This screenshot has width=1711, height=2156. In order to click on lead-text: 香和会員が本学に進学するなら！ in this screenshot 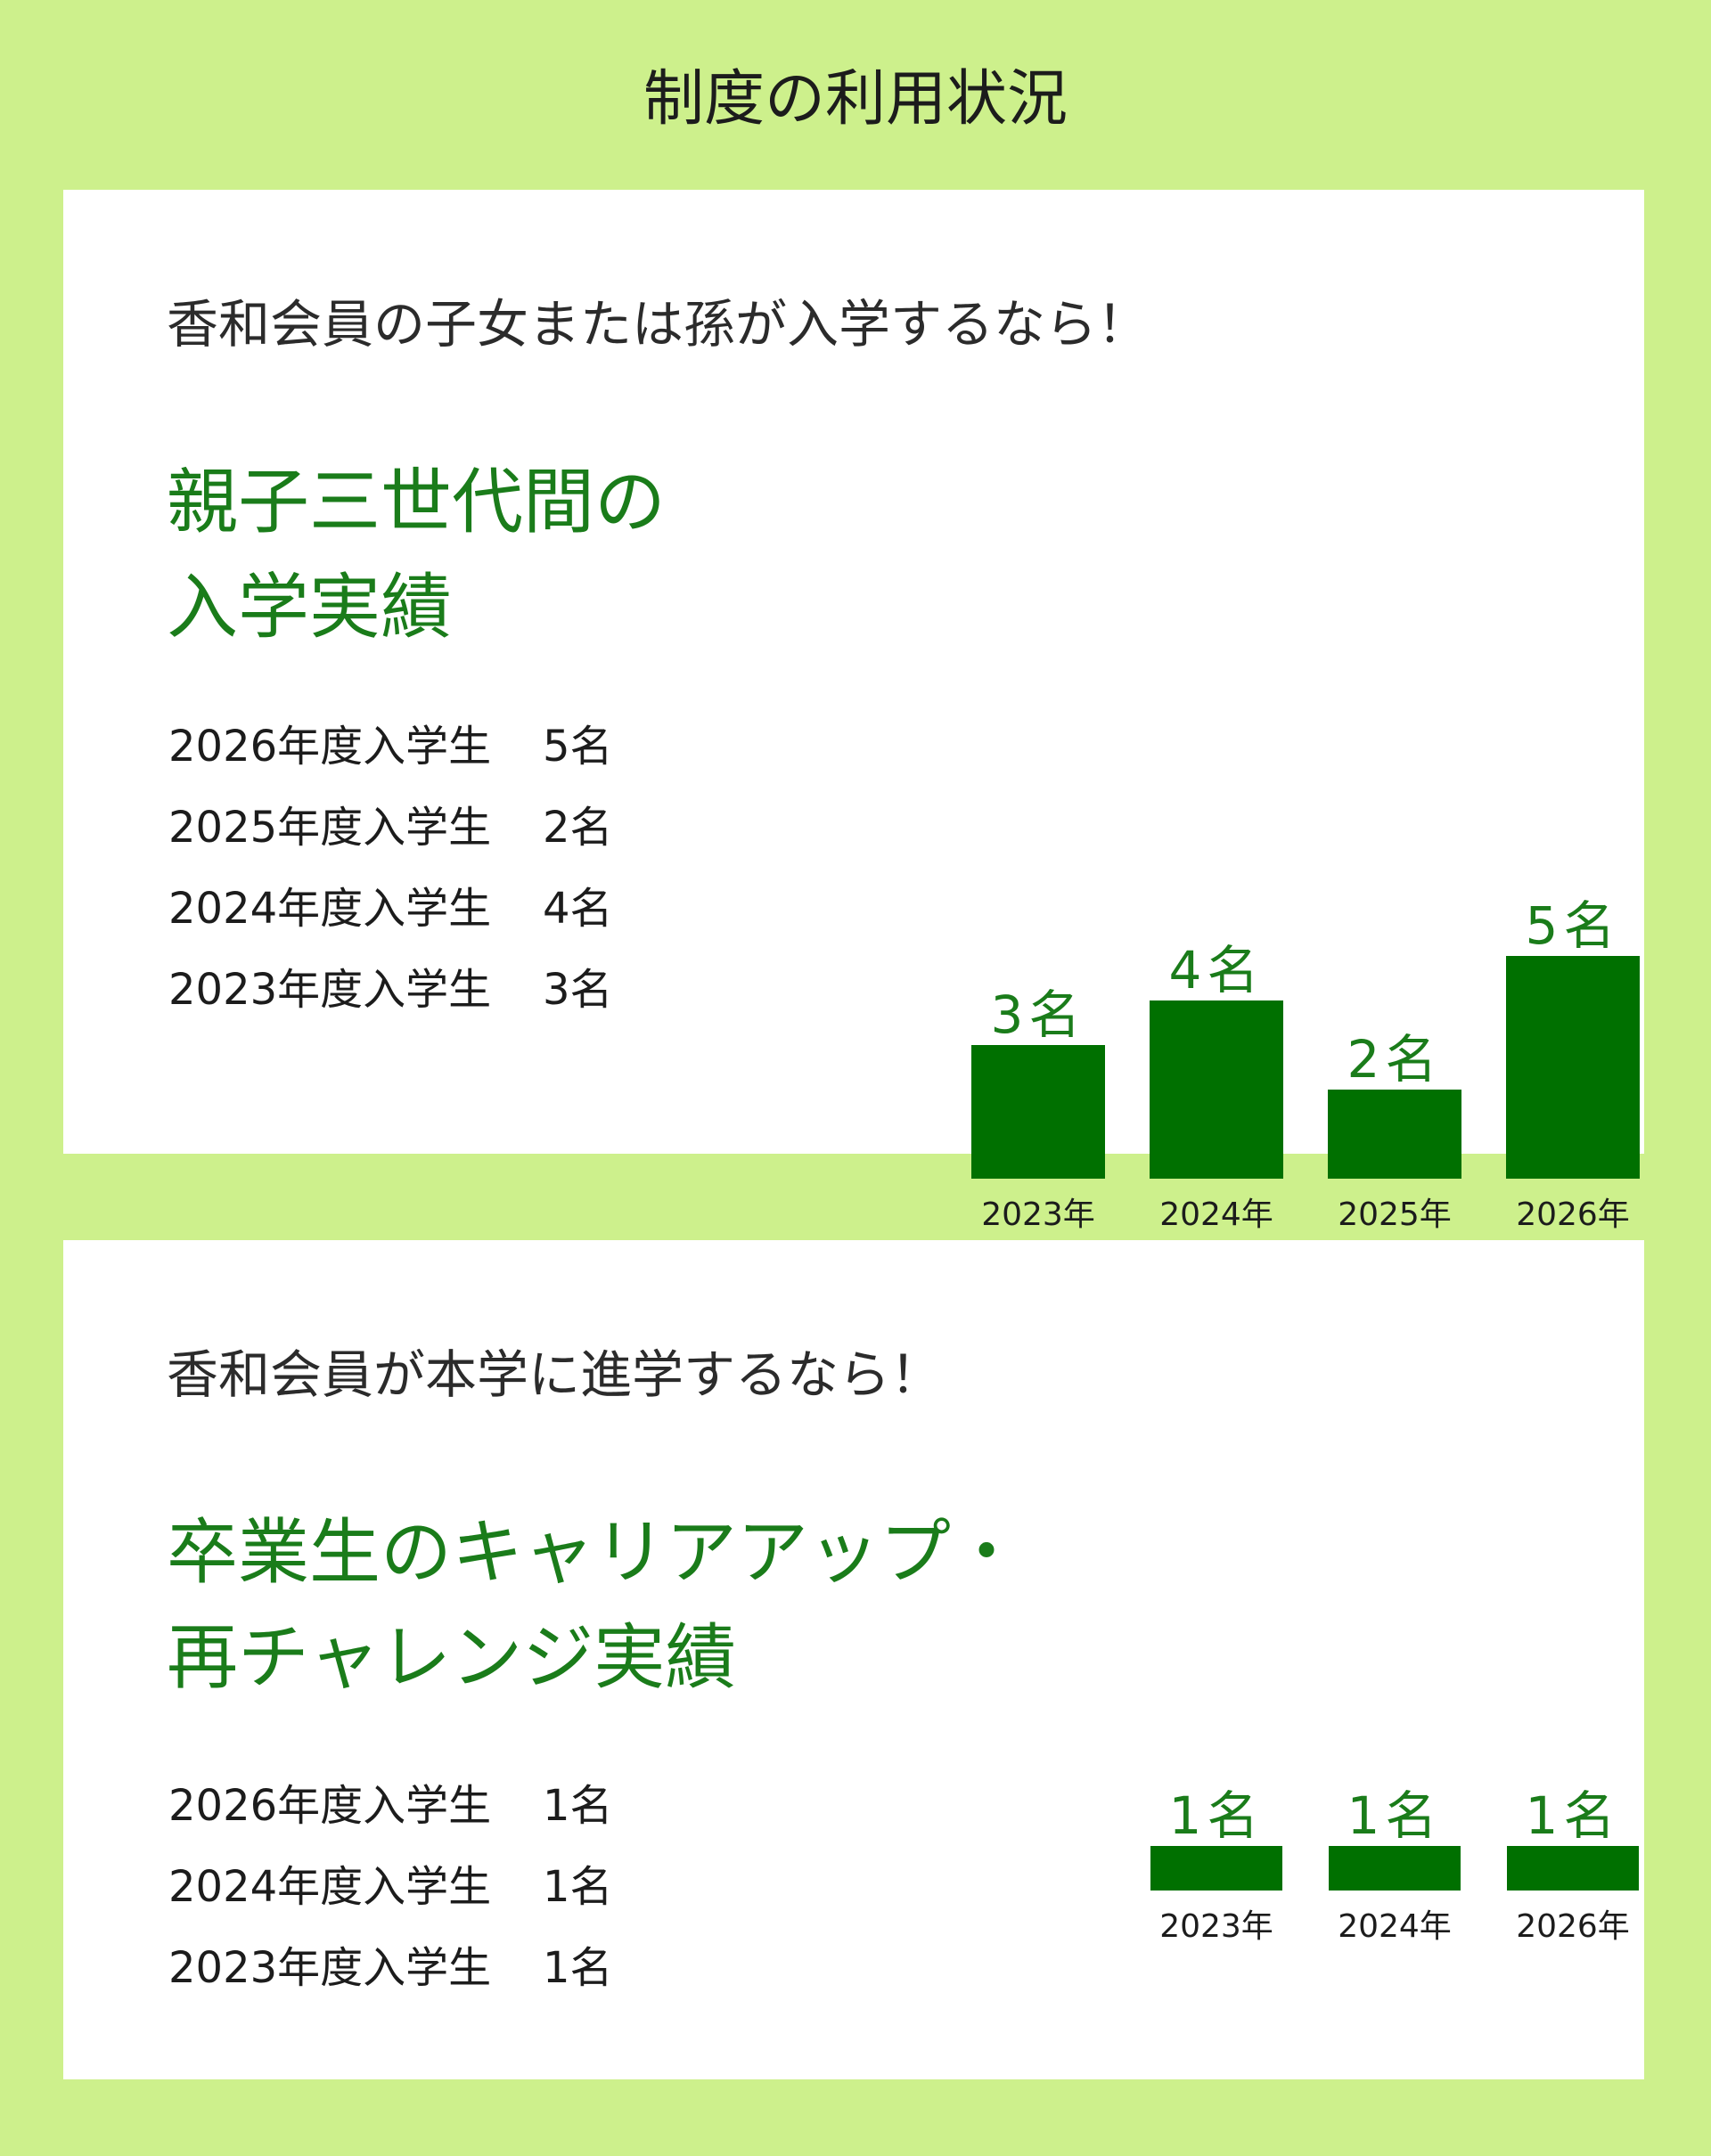, I will do `click(555, 1374)`.